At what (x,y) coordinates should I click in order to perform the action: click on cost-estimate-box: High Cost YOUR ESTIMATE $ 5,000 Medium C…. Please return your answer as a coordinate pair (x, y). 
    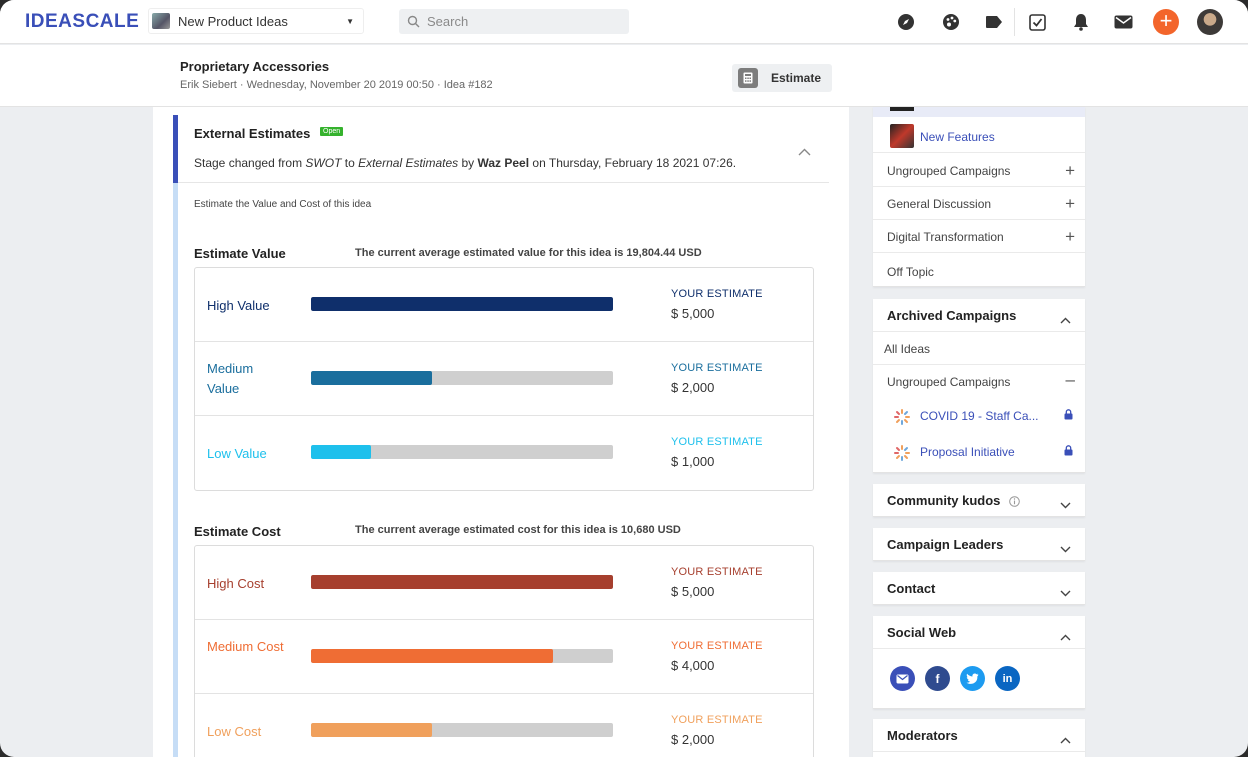
    Looking at the image, I should click on (504, 651).